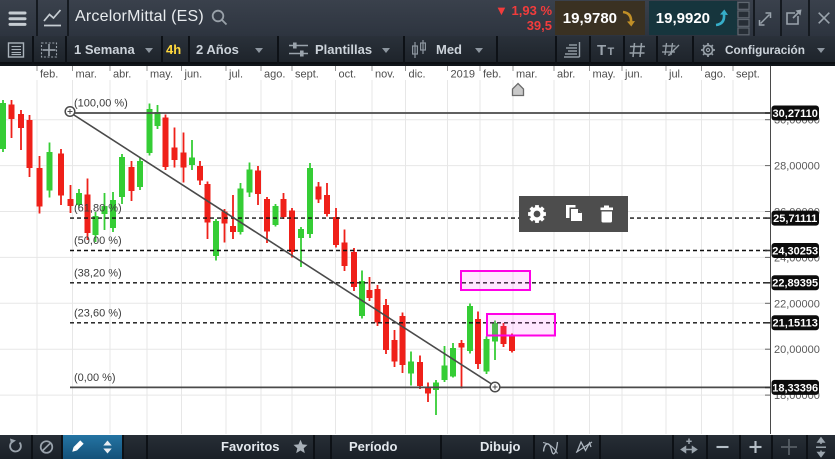 This screenshot has height=459, width=835. Describe the element at coordinates (795, 388) in the screenshot. I see `svg-text: 18,33396` at that location.